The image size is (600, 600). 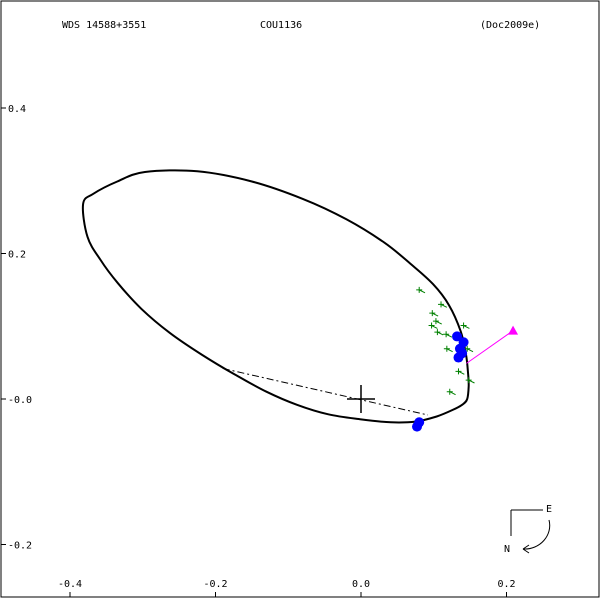 What do you see at coordinates (549, 509) in the screenshot?
I see `compass-east-label: E` at bounding box center [549, 509].